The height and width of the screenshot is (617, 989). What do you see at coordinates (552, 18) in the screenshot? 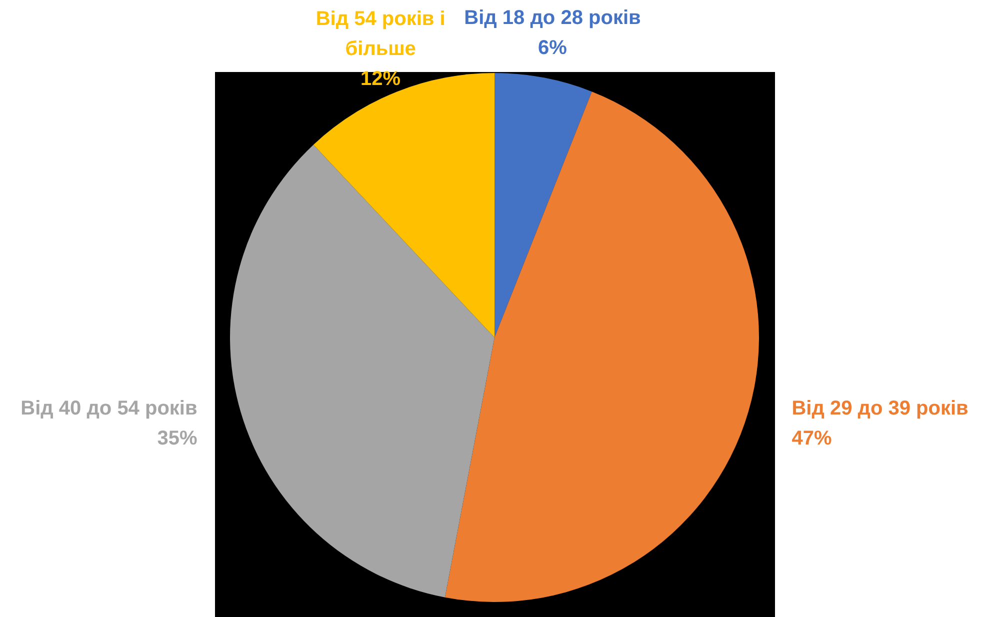
I see `slice-label: Від 18 до 28 років` at bounding box center [552, 18].